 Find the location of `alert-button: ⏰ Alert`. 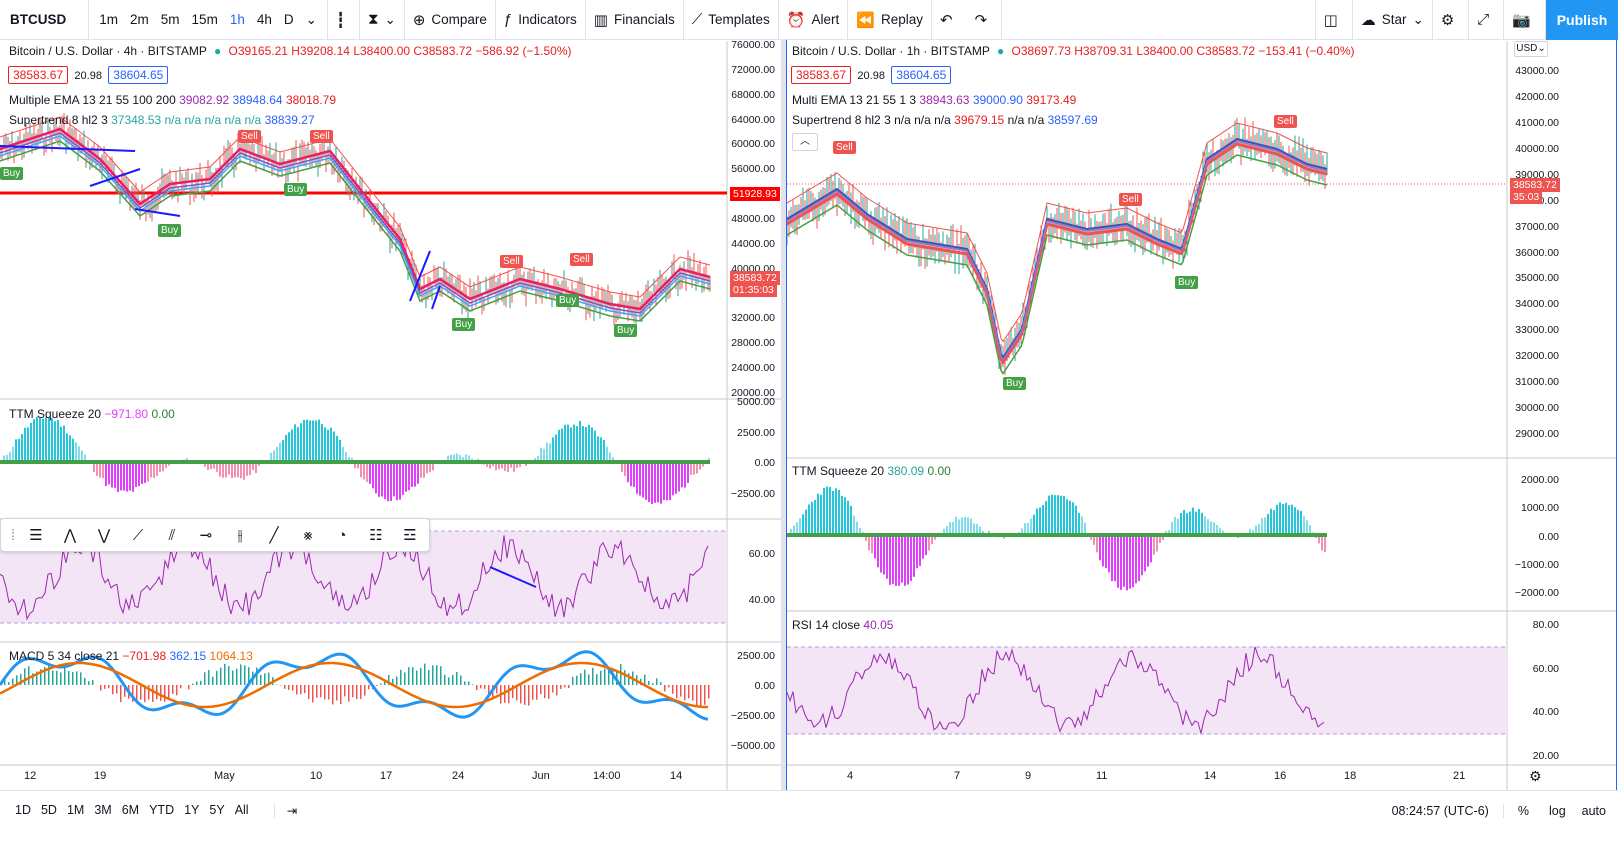

alert-button: ⏰ Alert is located at coordinates (814, 20).